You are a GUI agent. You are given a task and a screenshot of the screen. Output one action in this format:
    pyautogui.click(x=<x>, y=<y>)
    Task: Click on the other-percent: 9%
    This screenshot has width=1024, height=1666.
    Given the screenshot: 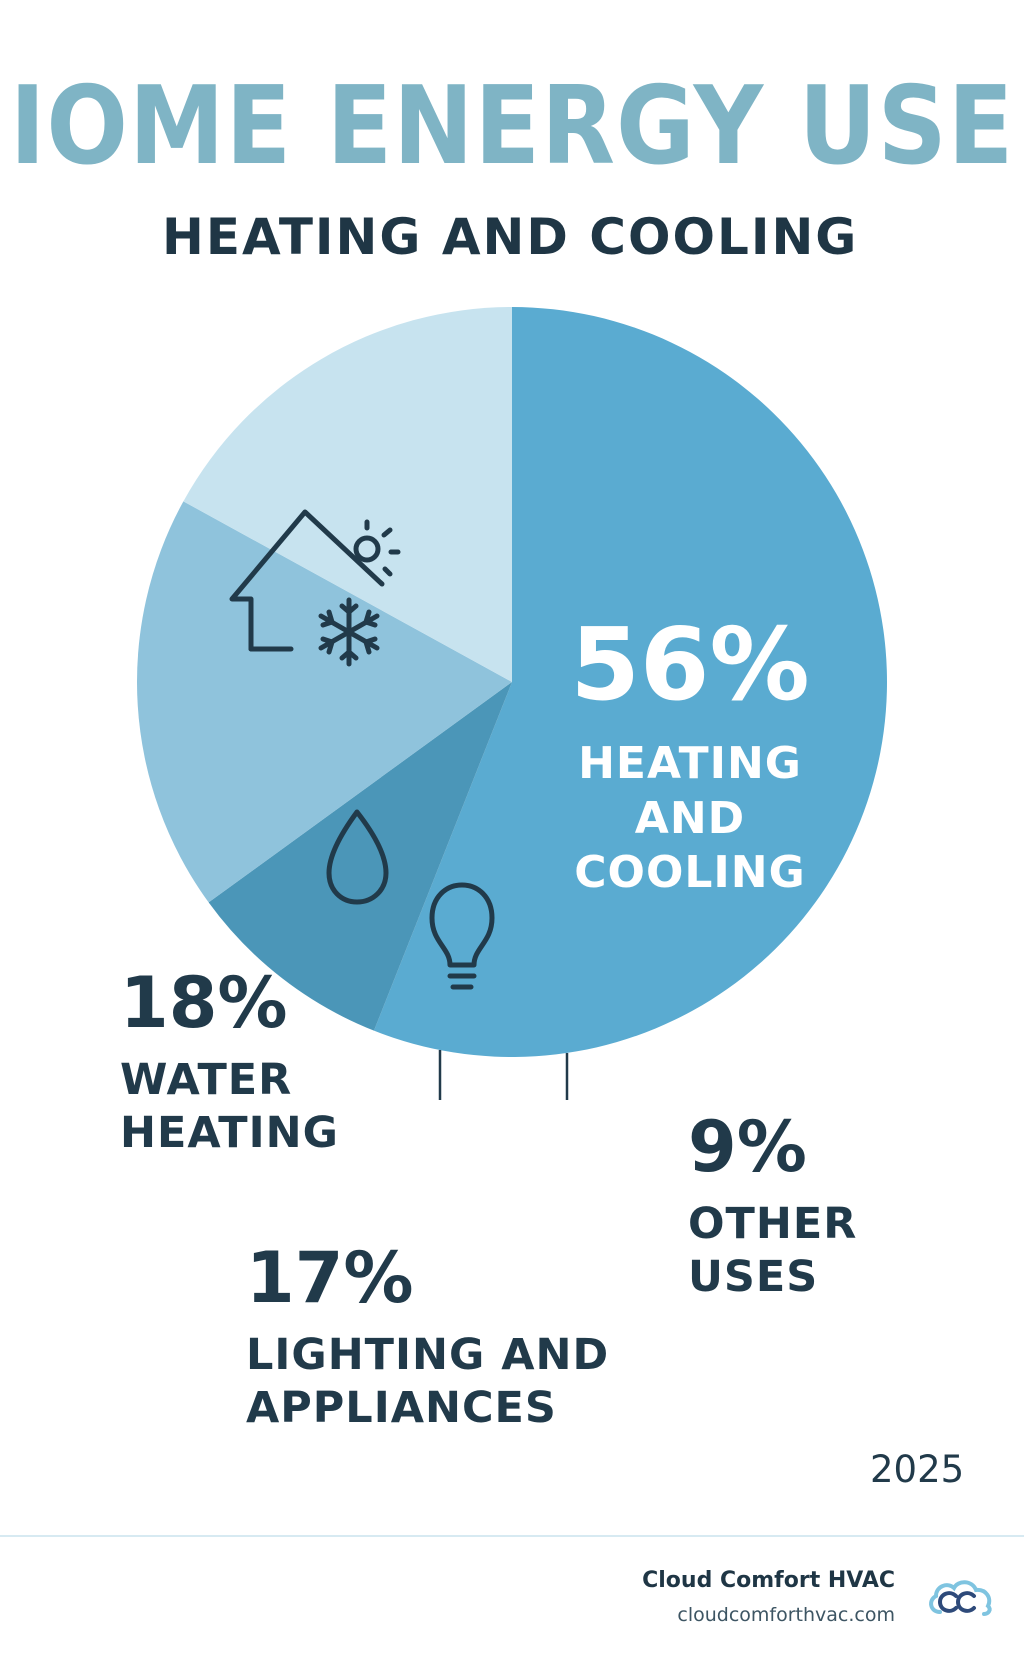 What is the action you would take?
    pyautogui.click(x=747, y=1147)
    